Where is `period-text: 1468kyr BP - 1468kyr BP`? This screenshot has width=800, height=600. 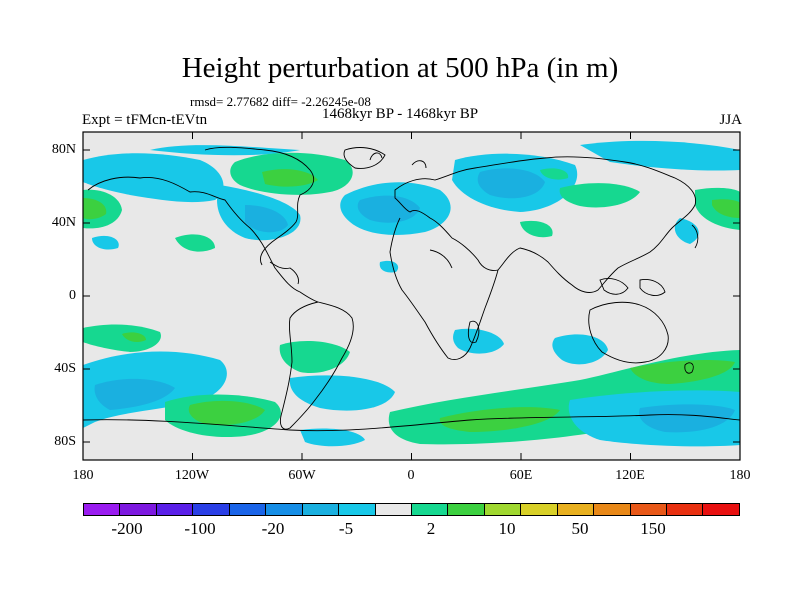
period-text: 1468kyr BP - 1468kyr BP is located at coordinates (400, 114).